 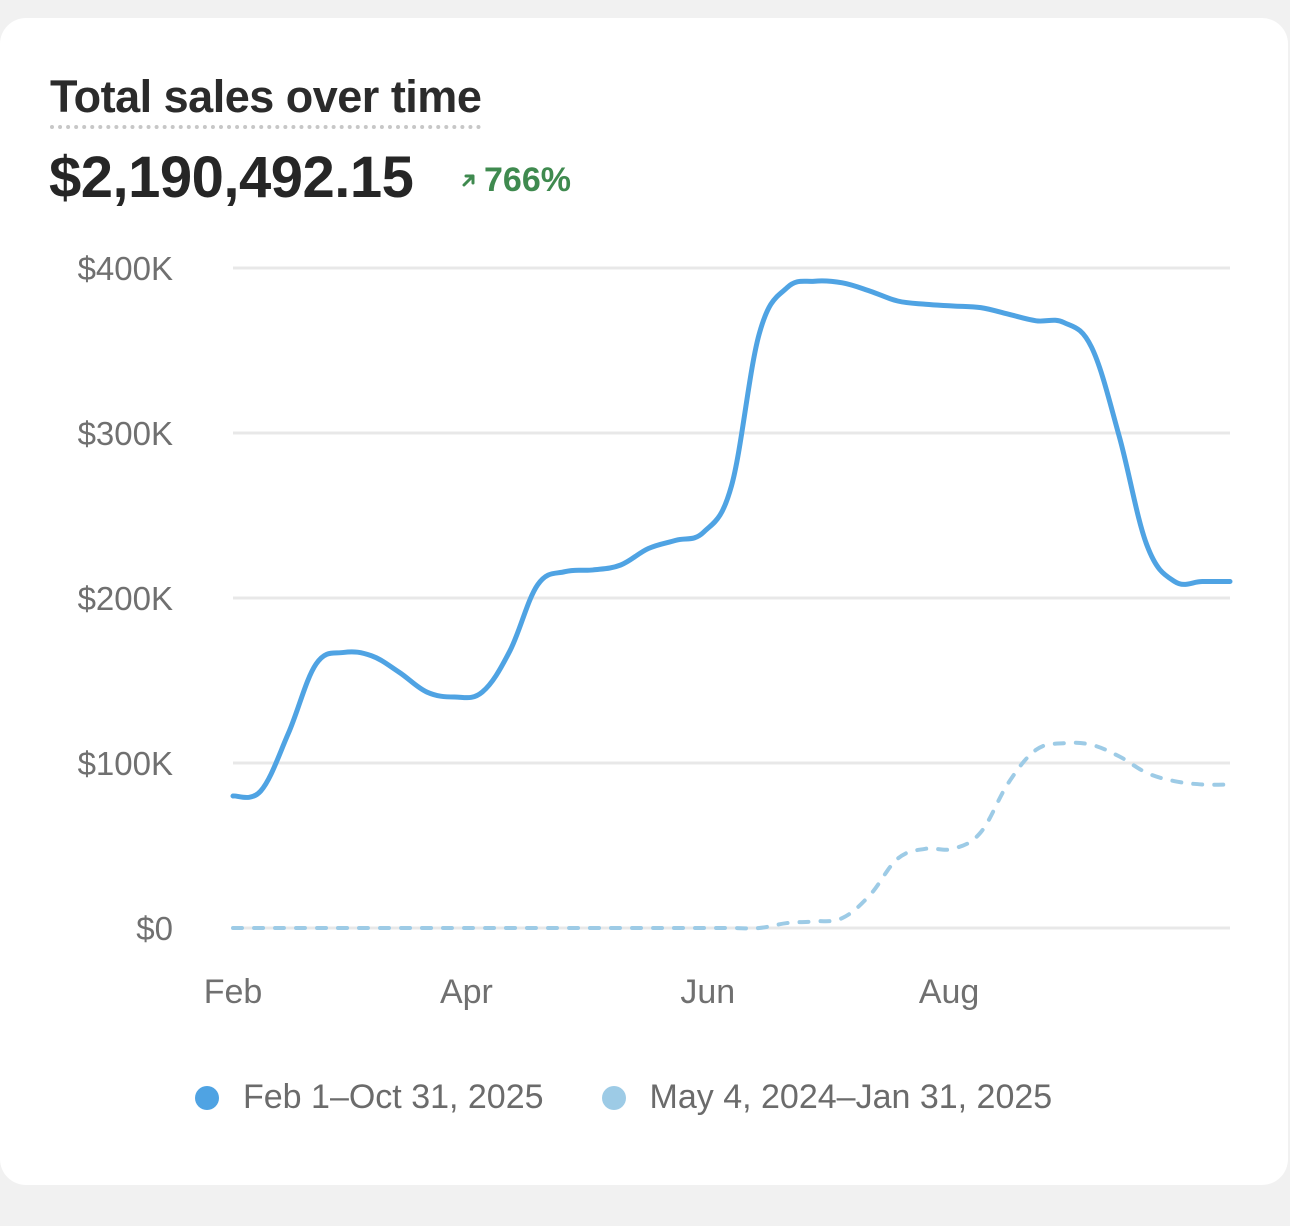 What do you see at coordinates (851, 1097) in the screenshot?
I see `legend-label-previous: May 4, 2024–Jan 31, 2025` at bounding box center [851, 1097].